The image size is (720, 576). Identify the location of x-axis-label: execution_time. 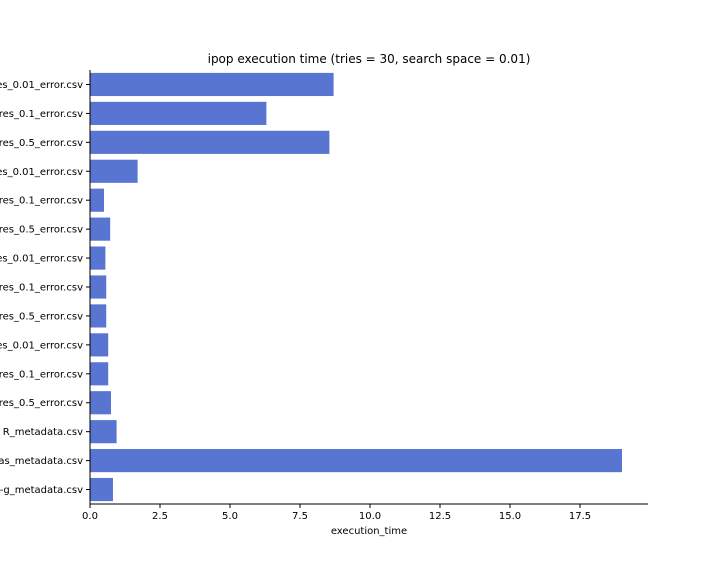
(369, 531).